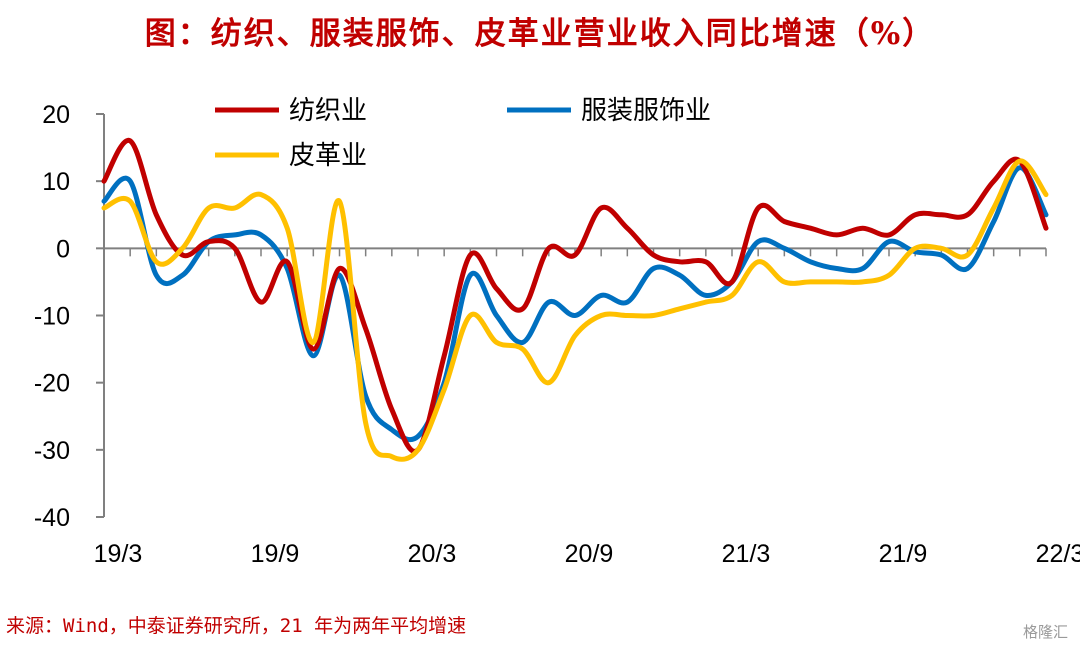  I want to click on x-tick-label: 21/9, so click(903, 554).